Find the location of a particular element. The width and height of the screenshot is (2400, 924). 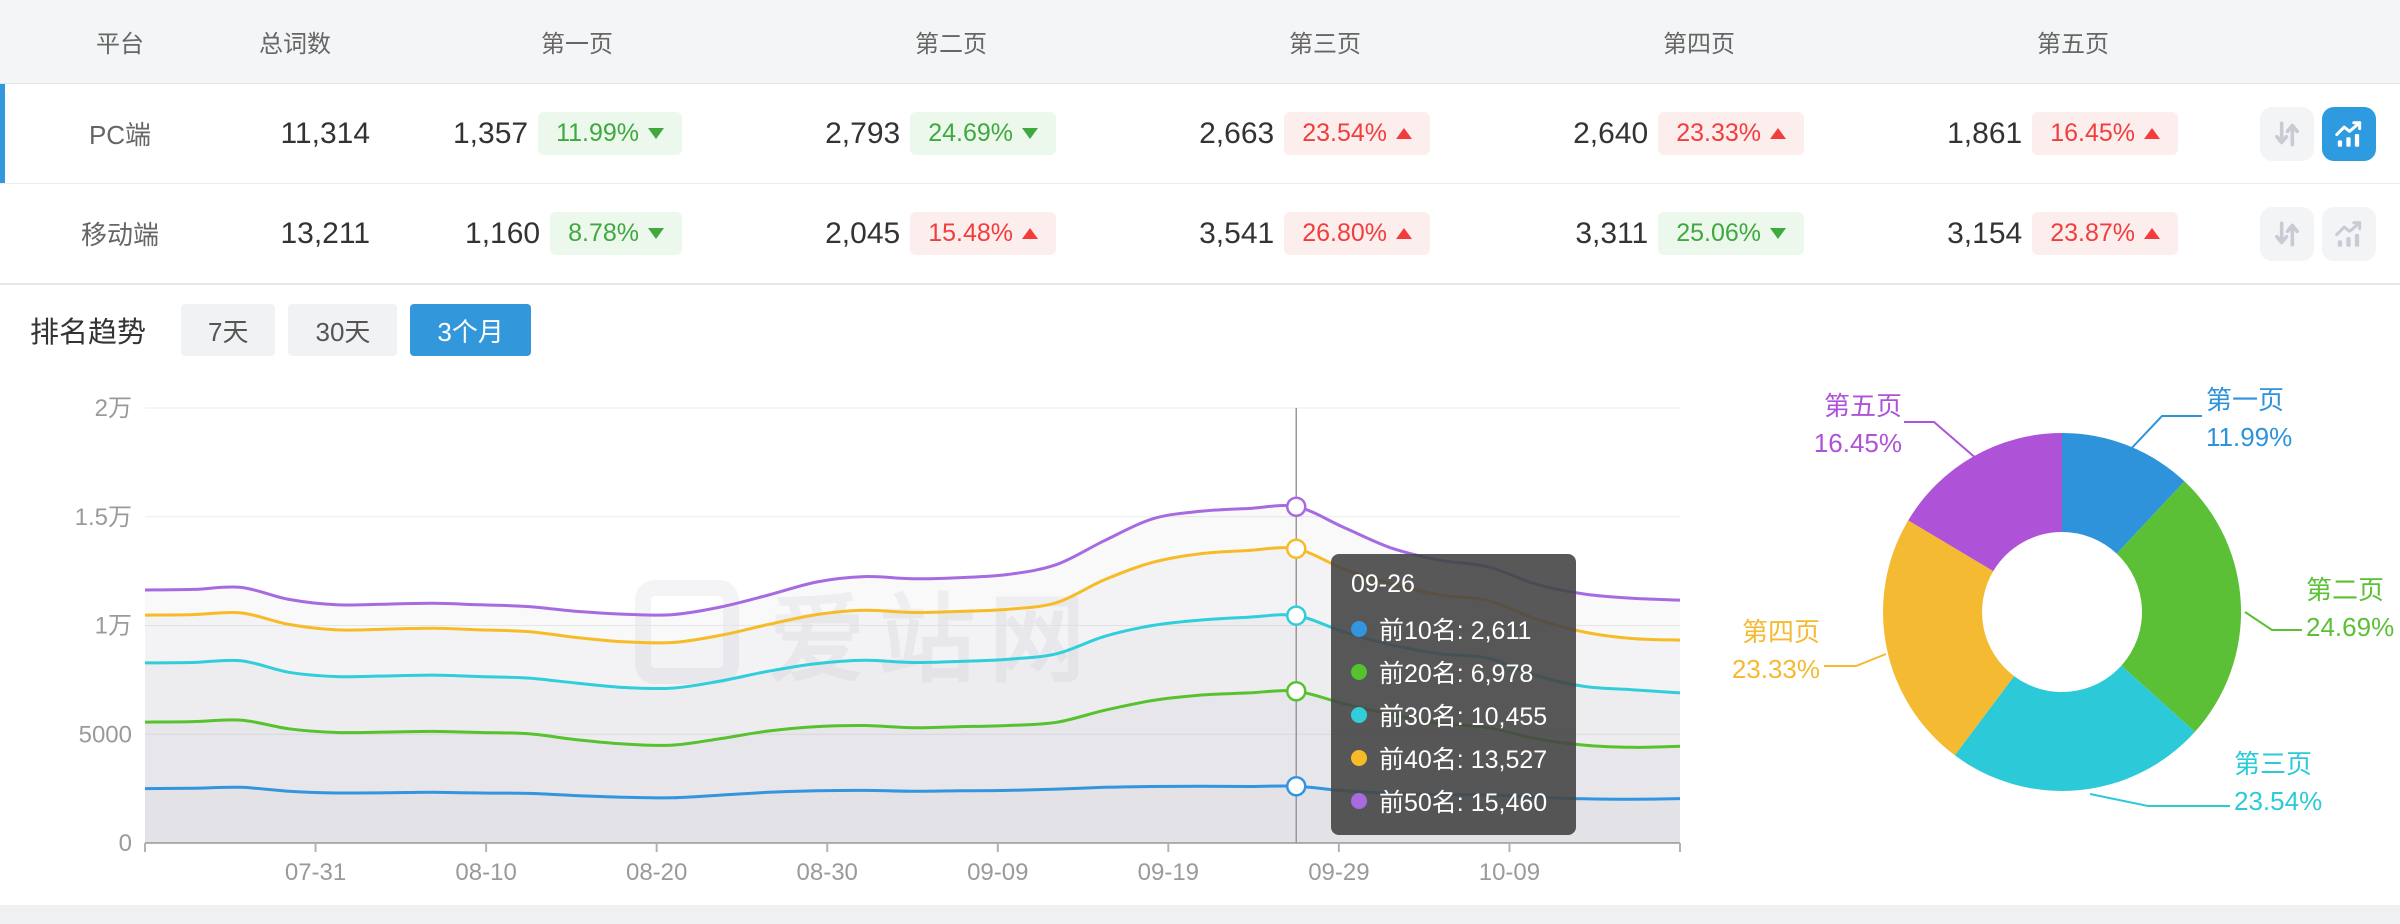

tooltip-item: 前30名: 10,455 is located at coordinates (1453, 714).